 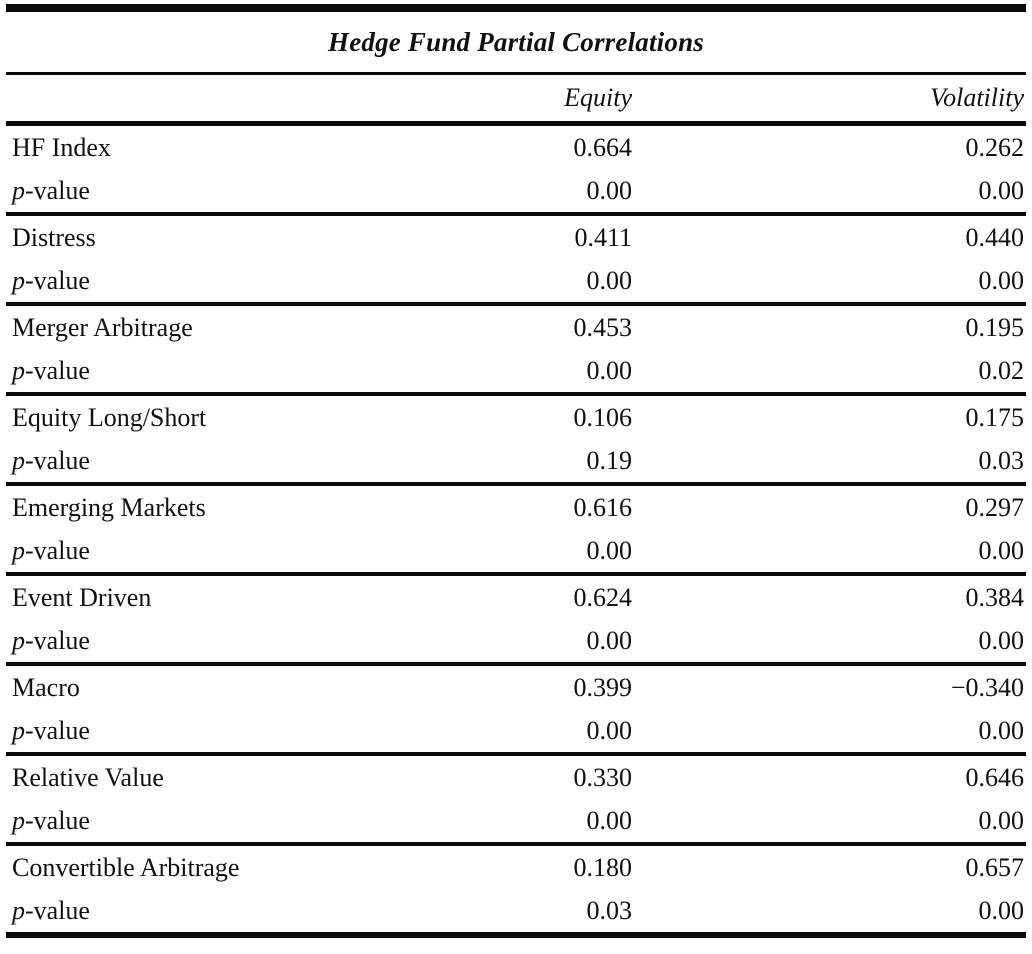 I want to click on table-row-correlation: HF Index 0.664 0.262, so click(x=516, y=147).